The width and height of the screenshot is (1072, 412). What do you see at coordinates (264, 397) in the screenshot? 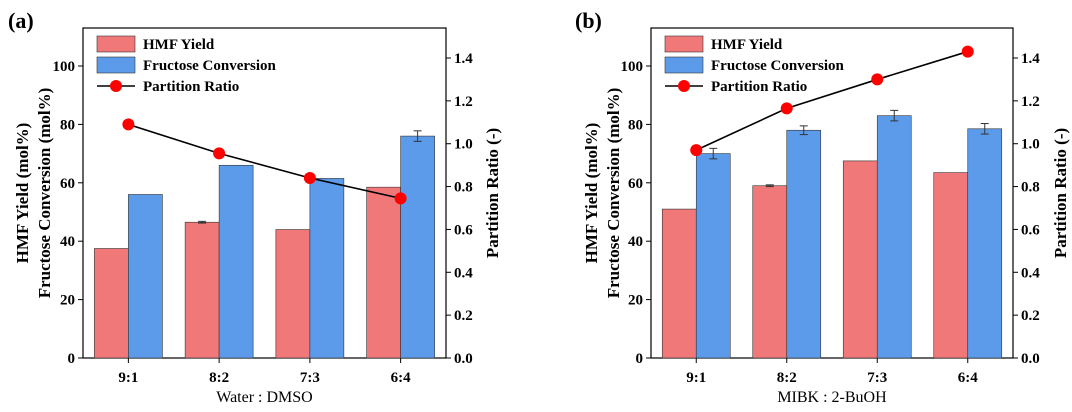
I see `x-axis-title: Water : DMSO` at bounding box center [264, 397].